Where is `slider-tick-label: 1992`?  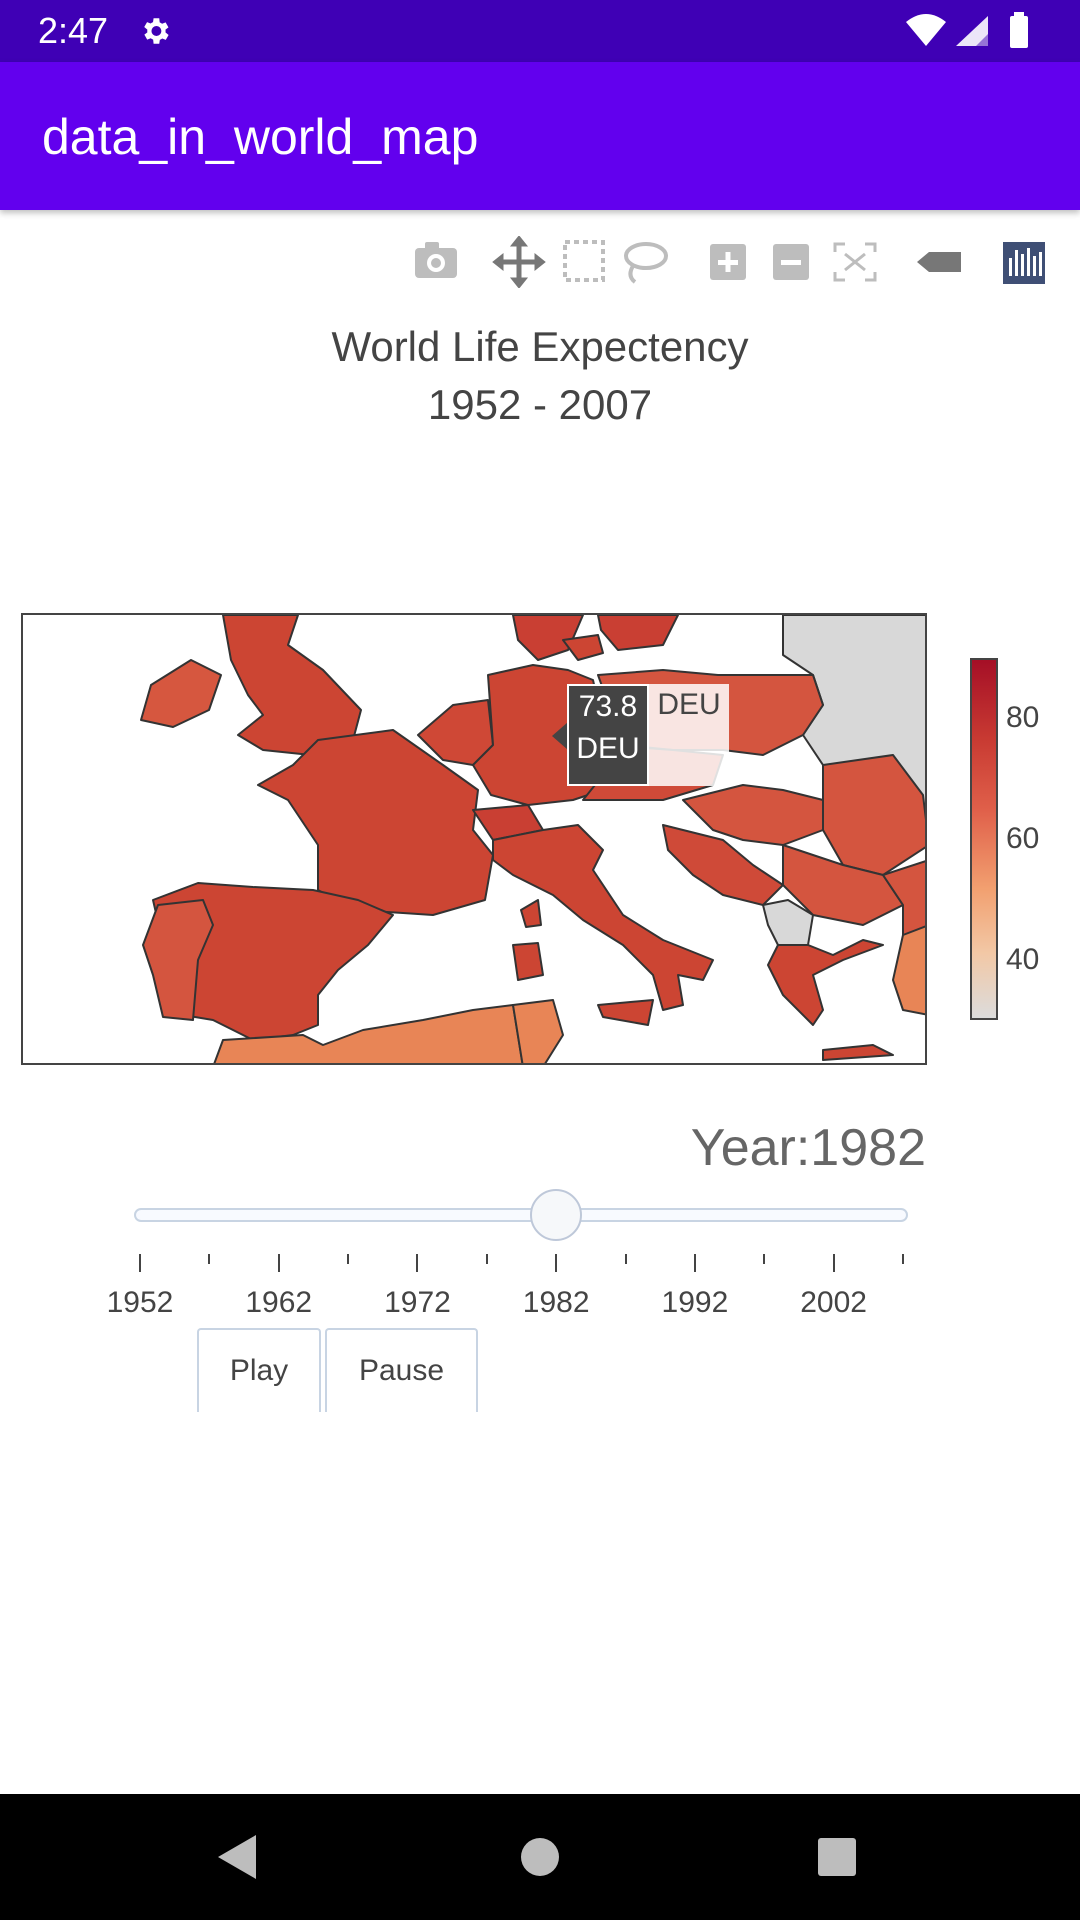
slider-tick-label: 1992 is located at coordinates (695, 1302).